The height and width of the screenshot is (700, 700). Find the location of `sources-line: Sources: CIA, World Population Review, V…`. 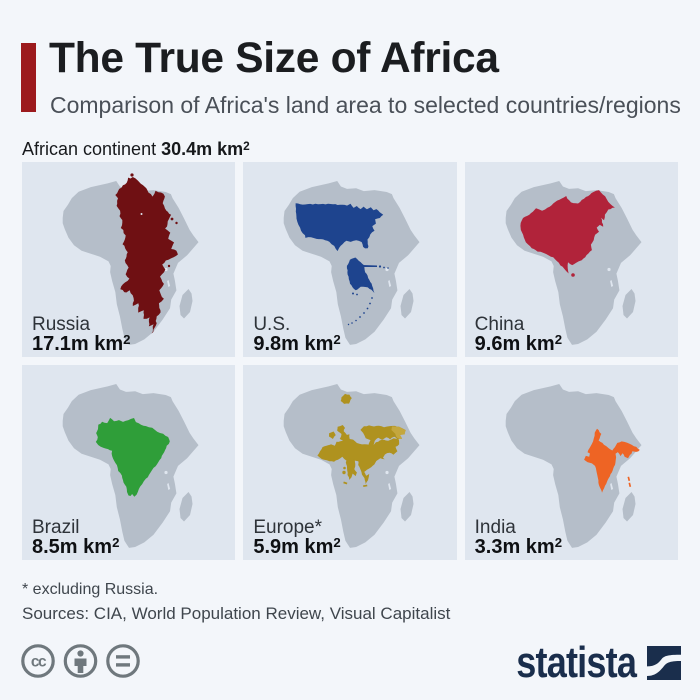

sources-line: Sources: CIA, World Population Review, V… is located at coordinates (236, 613).